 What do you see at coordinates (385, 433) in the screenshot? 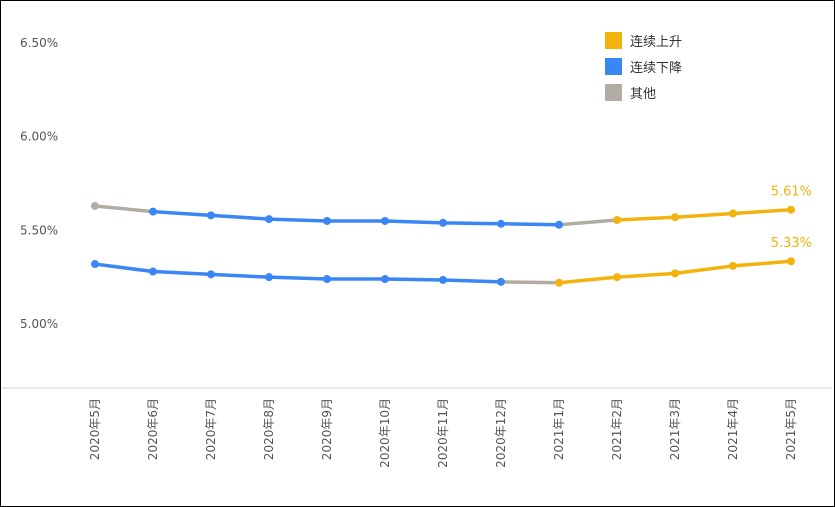
I see `x-tick-label: 2020年10月` at bounding box center [385, 433].